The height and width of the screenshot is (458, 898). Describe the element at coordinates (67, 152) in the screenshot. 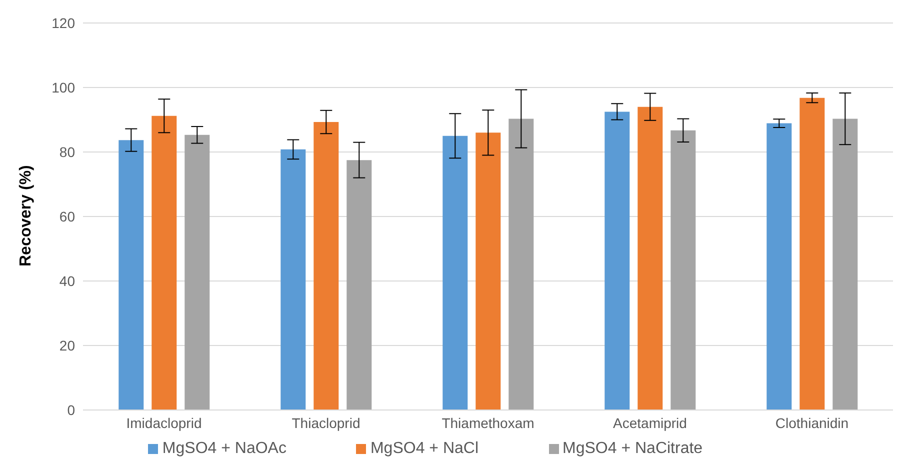

I see `y-tick-label: 80` at that location.